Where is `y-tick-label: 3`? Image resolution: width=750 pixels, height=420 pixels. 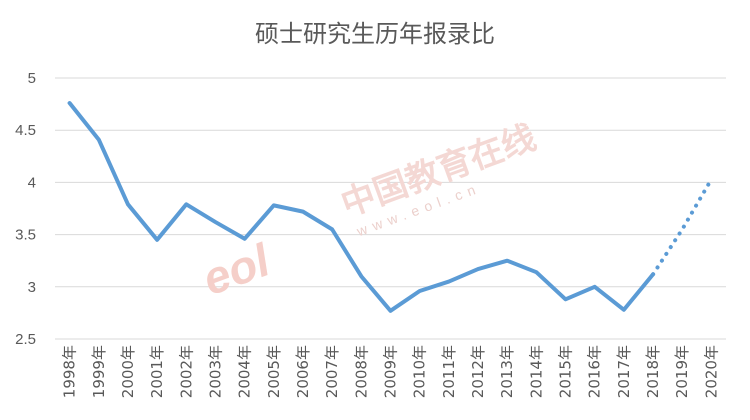
y-tick-label: 3 is located at coordinates (32, 287).